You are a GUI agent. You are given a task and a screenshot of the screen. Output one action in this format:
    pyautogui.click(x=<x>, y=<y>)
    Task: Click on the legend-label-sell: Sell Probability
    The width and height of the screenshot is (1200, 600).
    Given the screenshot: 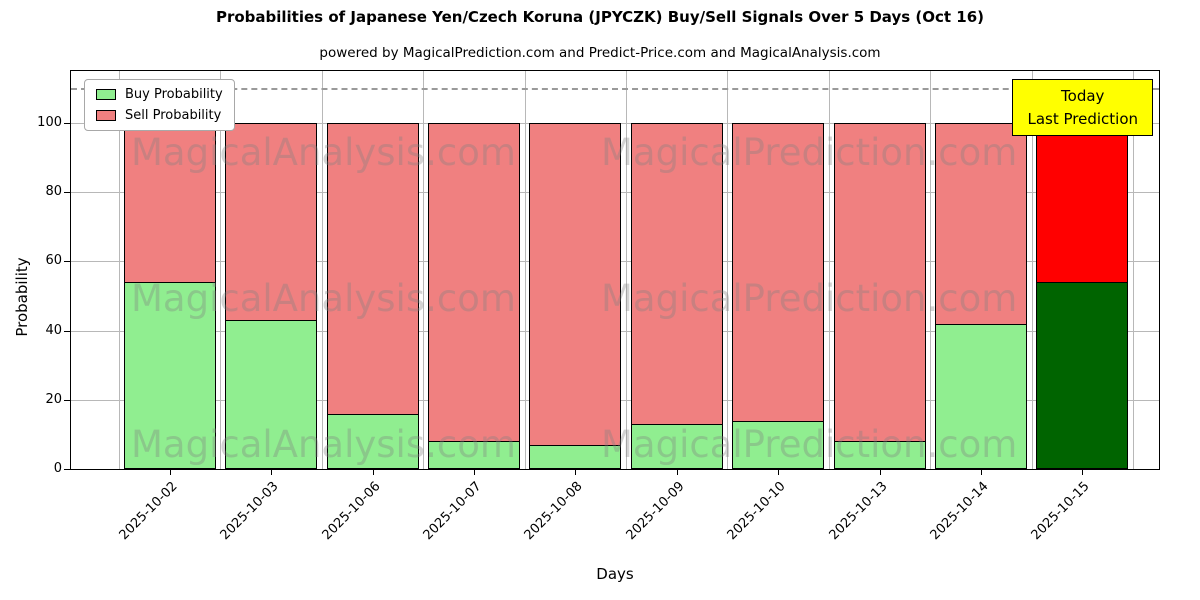 What is the action you would take?
    pyautogui.click(x=173, y=115)
    